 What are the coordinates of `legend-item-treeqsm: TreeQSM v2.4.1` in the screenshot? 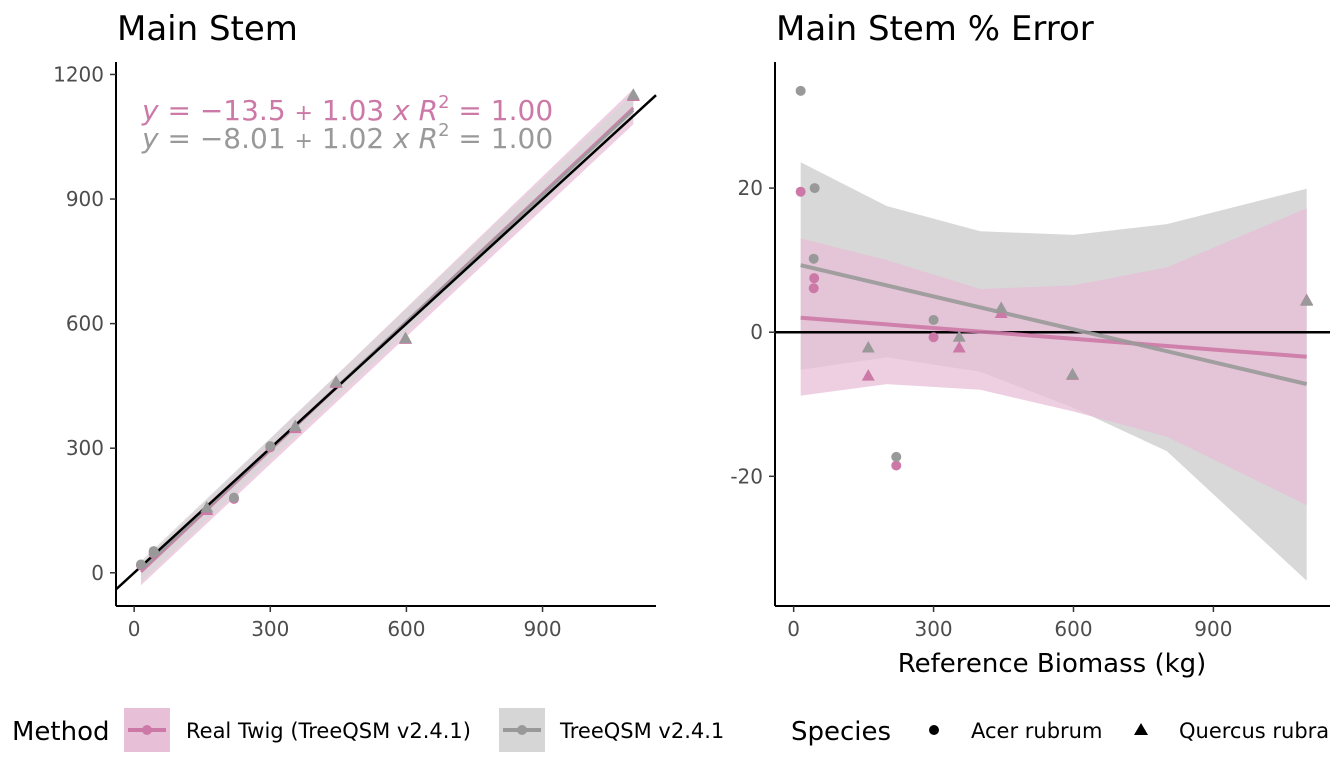 It's located at (641, 731).